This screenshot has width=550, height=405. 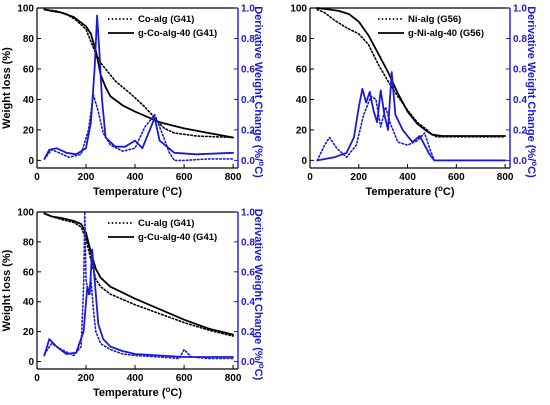 What do you see at coordinates (166, 19) in the screenshot?
I see `legend-label: Co-alg (G41)` at bounding box center [166, 19].